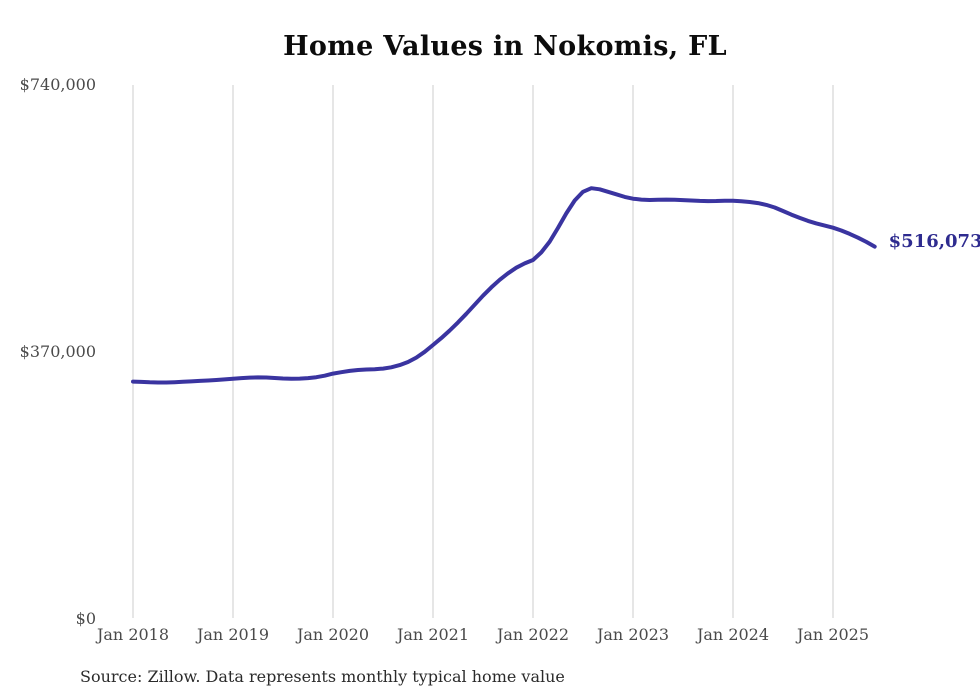  Describe the element at coordinates (934, 241) in the screenshot. I see `end-value-label: $516,073` at that location.